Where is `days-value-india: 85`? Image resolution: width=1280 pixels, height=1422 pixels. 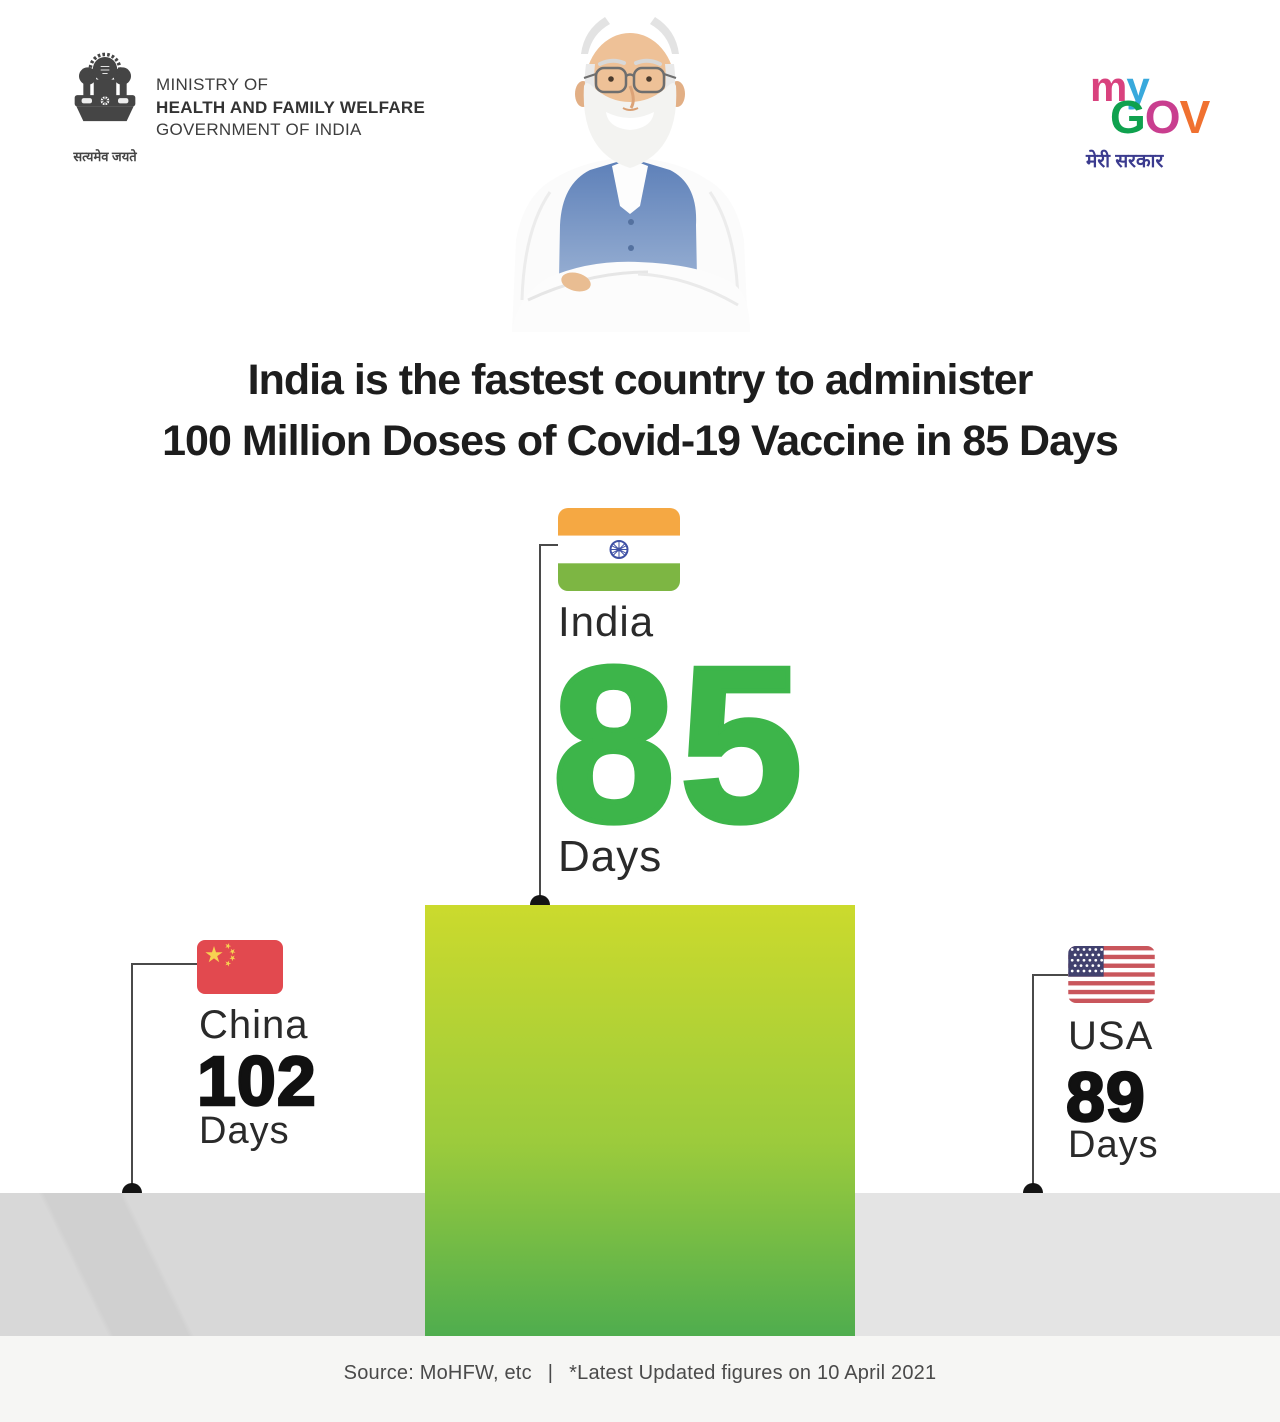 days-value-india: 85 is located at coordinates (678, 745).